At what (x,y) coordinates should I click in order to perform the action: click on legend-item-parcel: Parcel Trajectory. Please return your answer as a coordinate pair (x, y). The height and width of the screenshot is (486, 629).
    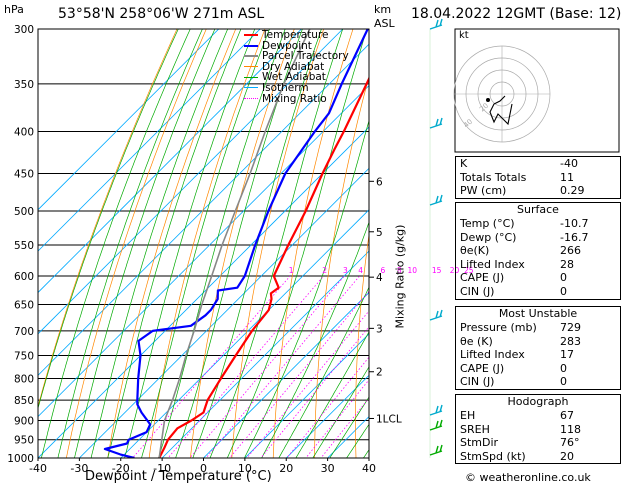
    Looking at the image, I should click on (296, 56).